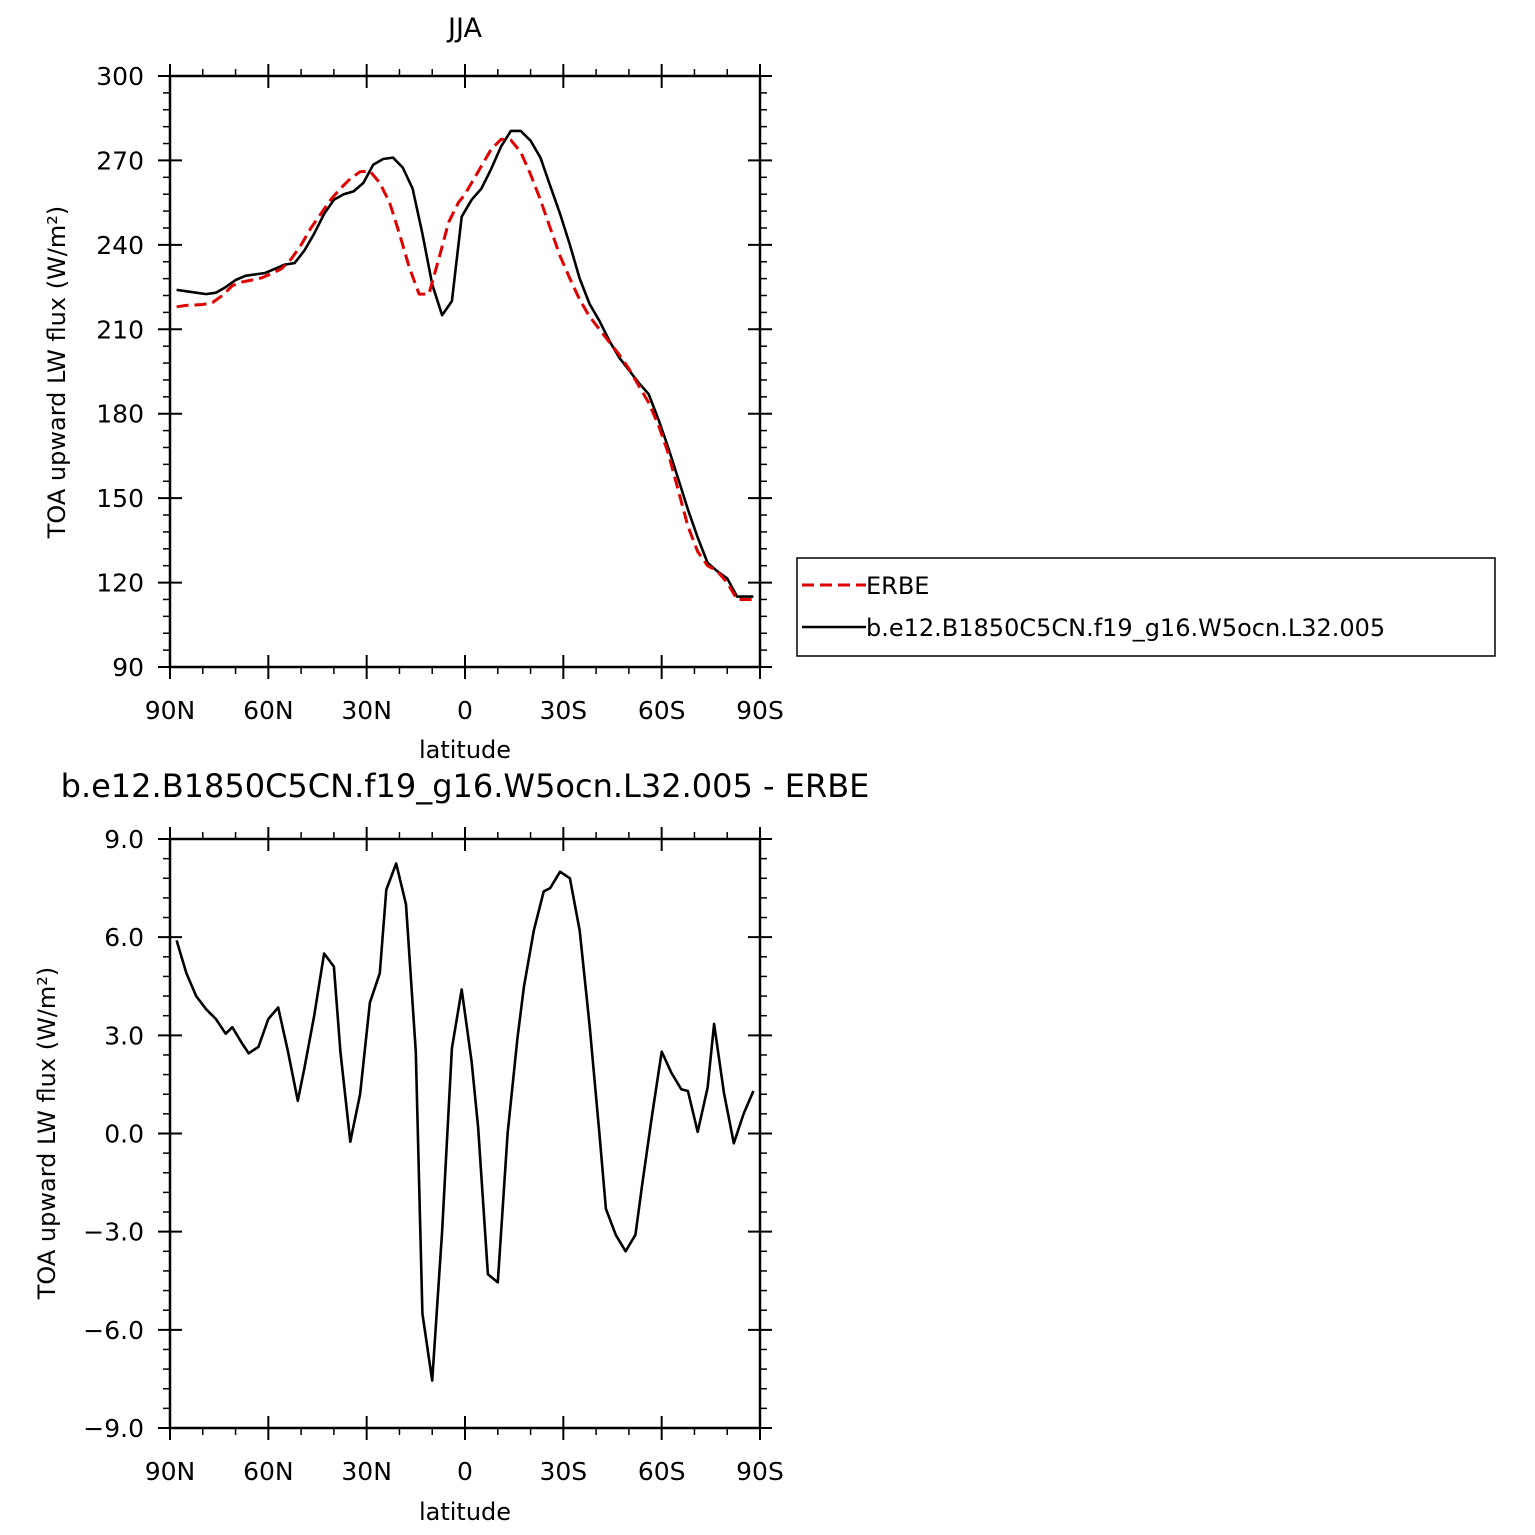 This screenshot has height=1535, width=1535. What do you see at coordinates (897, 586) in the screenshot?
I see `legend-label-erbe: ERBE` at bounding box center [897, 586].